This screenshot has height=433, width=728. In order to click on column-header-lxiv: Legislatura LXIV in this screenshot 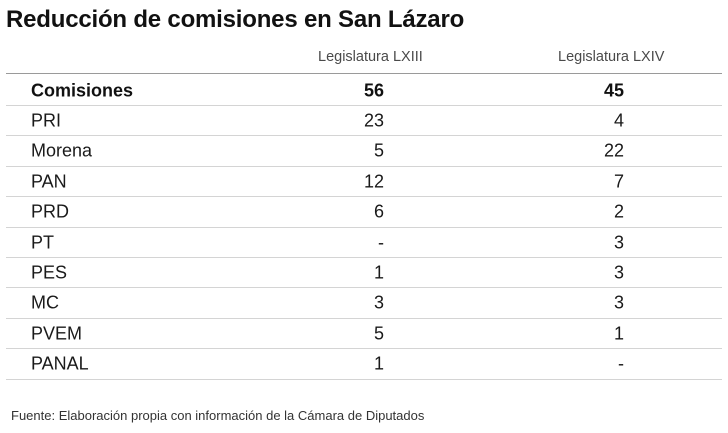, I will do `click(611, 57)`.